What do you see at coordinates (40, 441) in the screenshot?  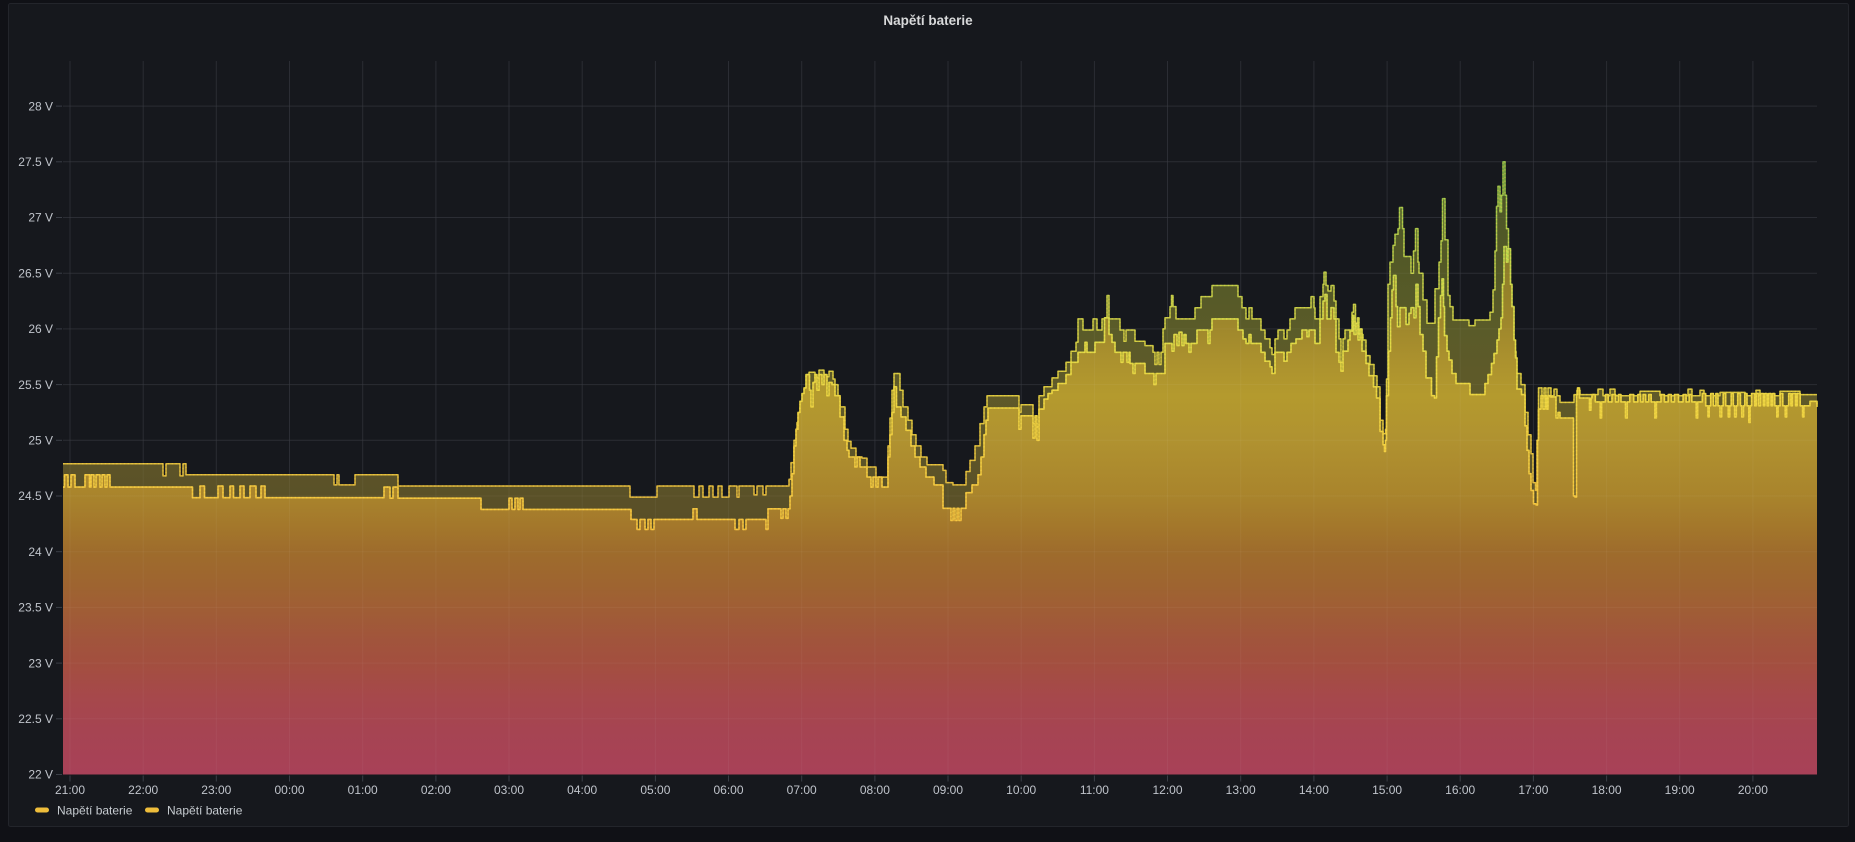 I see `svg-text: 25 V` at bounding box center [40, 441].